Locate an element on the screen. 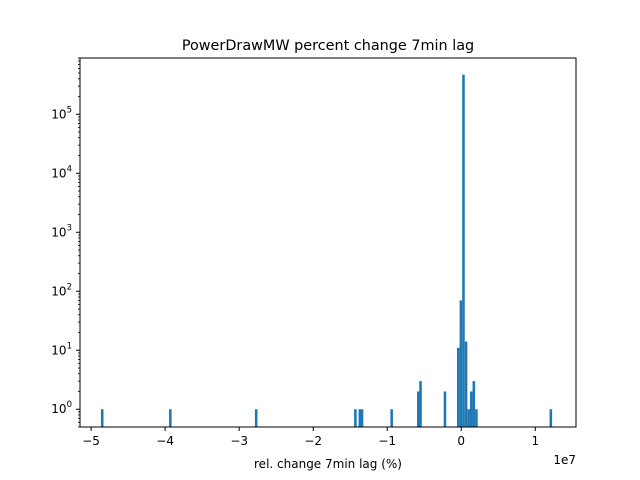 The width and height of the screenshot is (640, 480). x-tick-label: −4 is located at coordinates (165, 441).